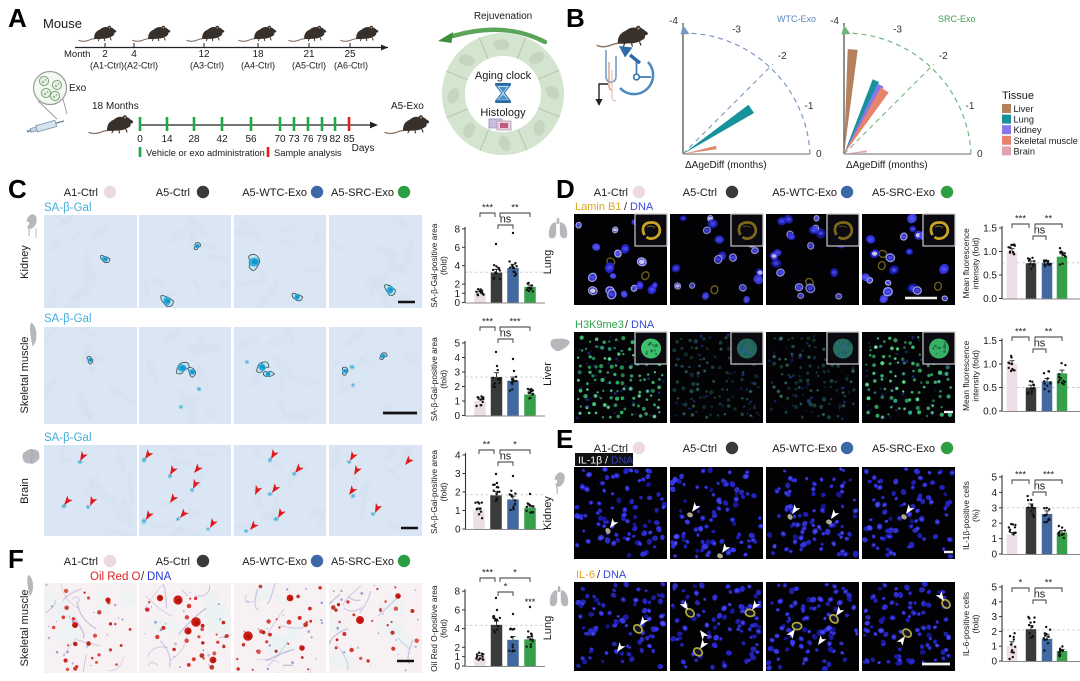 The image size is (1080, 681). What do you see at coordinates (1018, 96) in the screenshot?
I see `svg-text: Tissue` at bounding box center [1018, 96].